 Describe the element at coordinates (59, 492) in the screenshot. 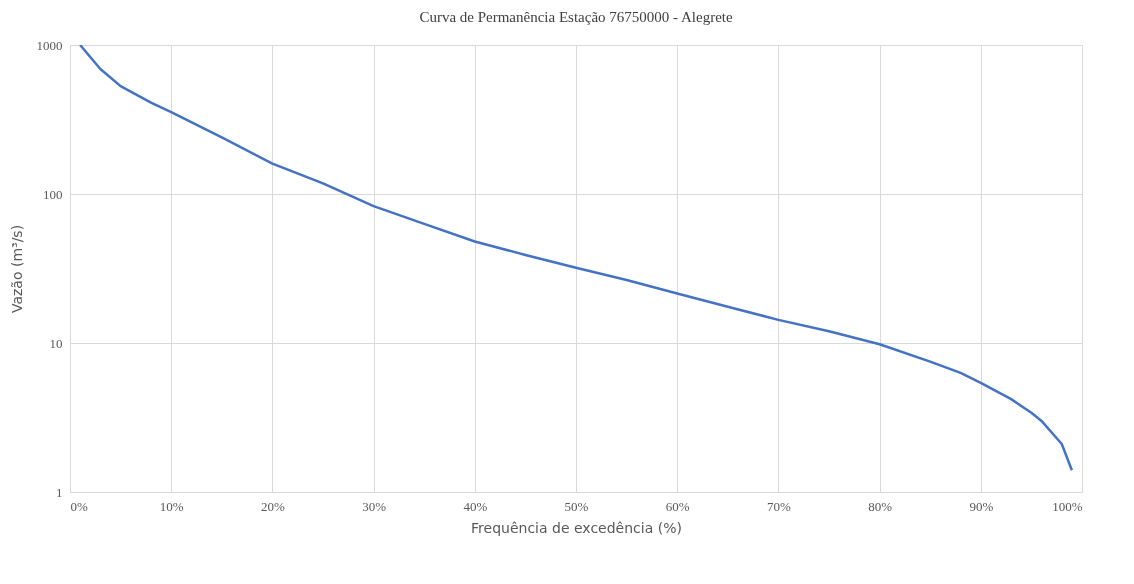

I see `y-tick-label: 1` at that location.